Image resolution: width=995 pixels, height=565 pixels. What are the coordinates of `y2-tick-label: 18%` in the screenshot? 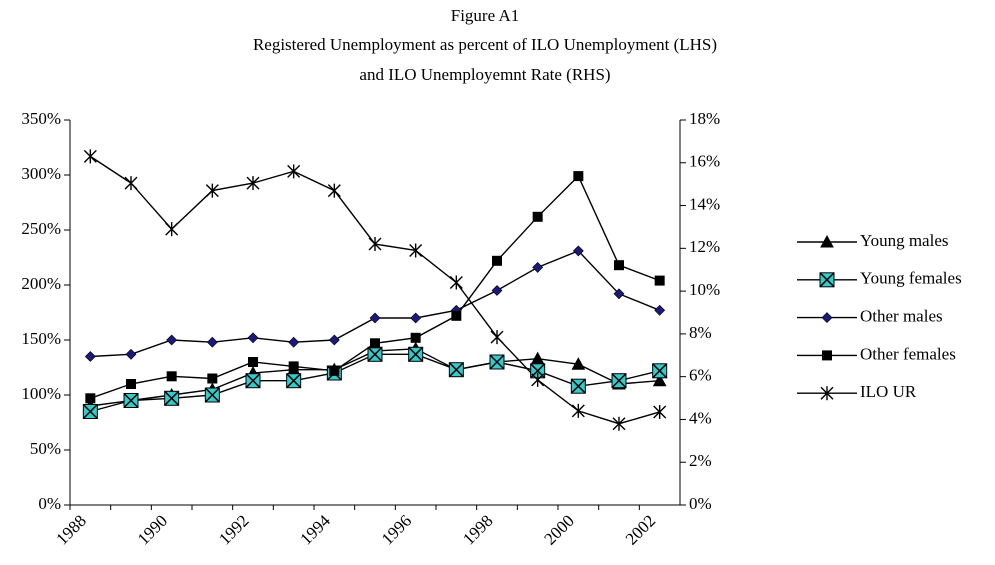 It's located at (704, 118).